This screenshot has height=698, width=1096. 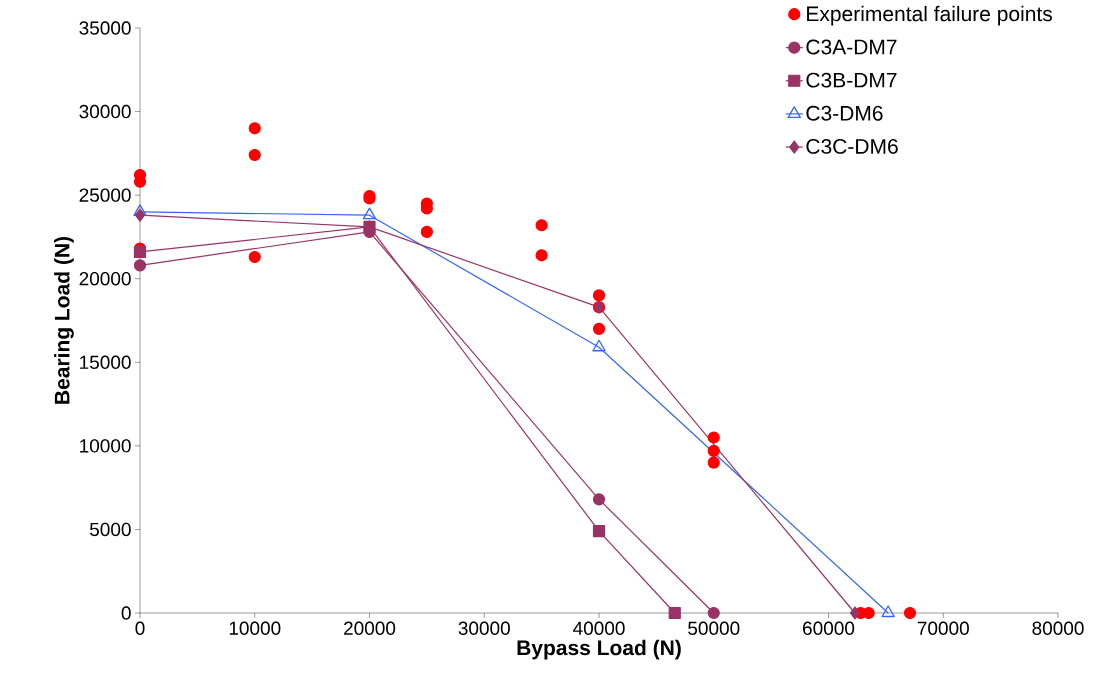 What do you see at coordinates (105, 111) in the screenshot?
I see `y-tick-label: 30000` at bounding box center [105, 111].